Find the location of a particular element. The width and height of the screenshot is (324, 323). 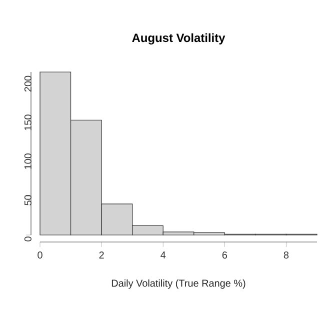

y-tick-label: 50 is located at coordinates (28, 200).